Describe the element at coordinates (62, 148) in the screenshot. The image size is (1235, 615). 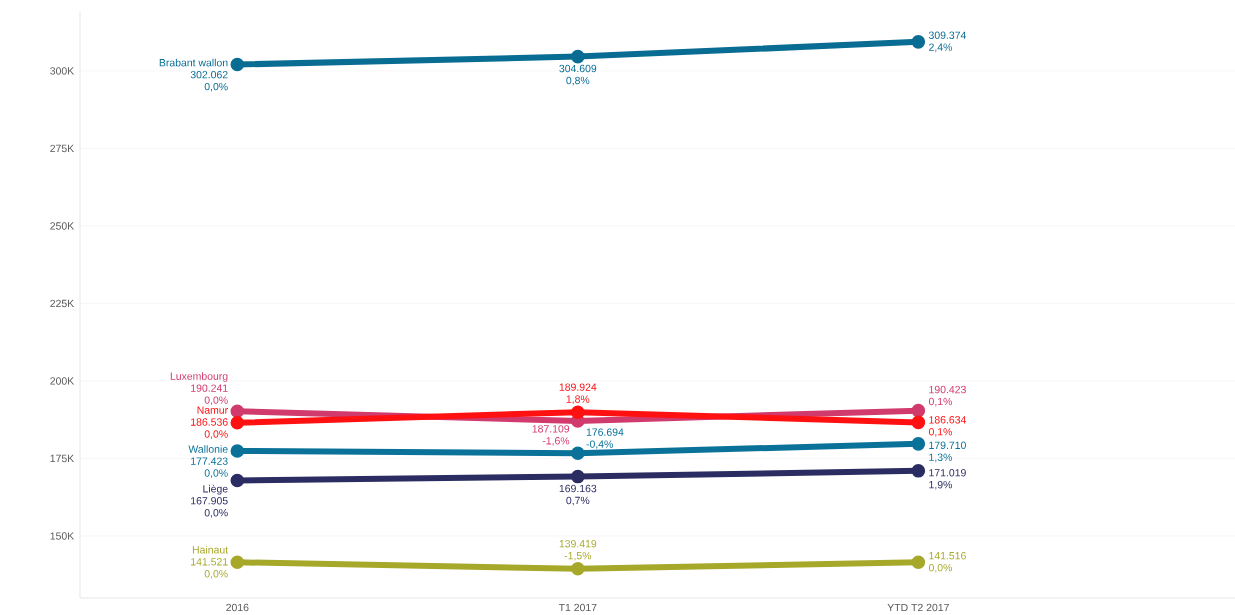
I see `y-tick-label: 275K` at that location.